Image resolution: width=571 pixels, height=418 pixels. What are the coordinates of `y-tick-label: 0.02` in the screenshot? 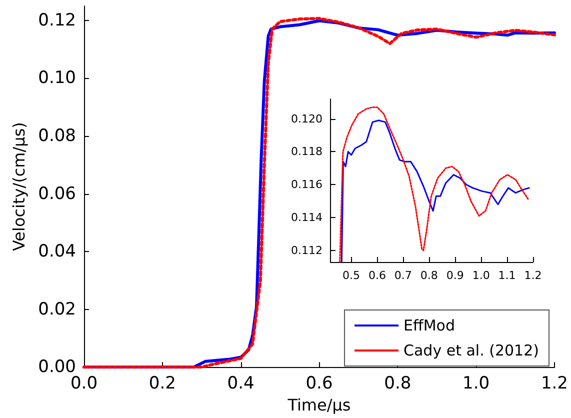 It's located at (57, 309).